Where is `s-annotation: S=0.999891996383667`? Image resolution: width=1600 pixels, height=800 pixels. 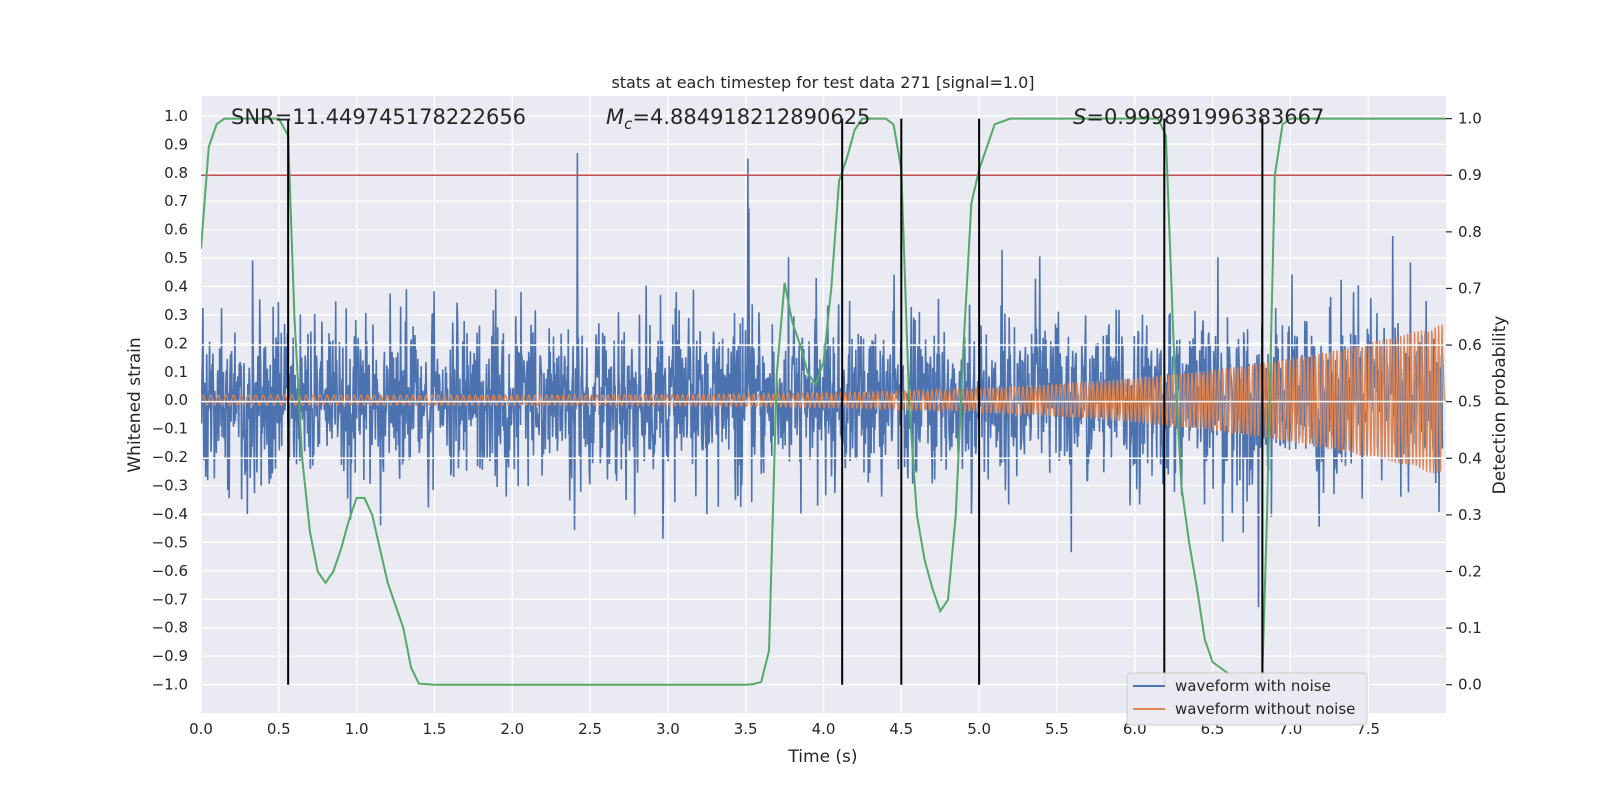 s-annotation: S=0.999891996383667 is located at coordinates (1198, 117).